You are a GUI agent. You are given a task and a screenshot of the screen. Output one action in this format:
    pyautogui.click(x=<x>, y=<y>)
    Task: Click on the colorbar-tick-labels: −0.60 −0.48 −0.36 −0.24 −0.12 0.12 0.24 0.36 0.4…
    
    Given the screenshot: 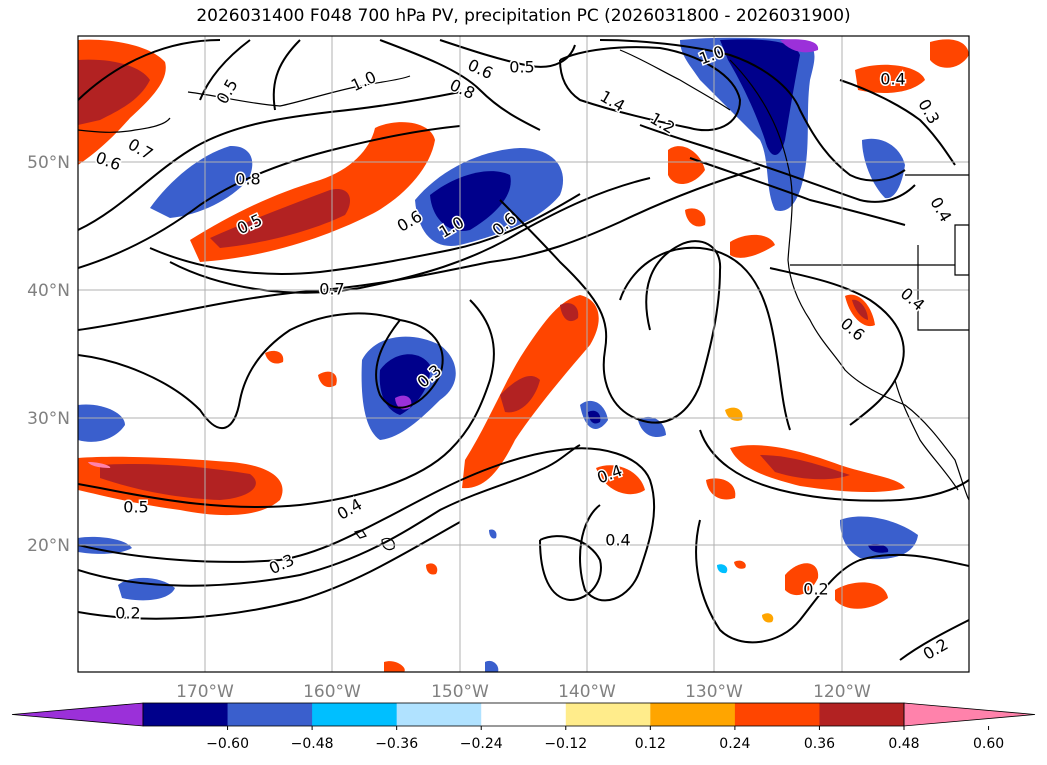 What is the action you would take?
    pyautogui.click(x=605, y=739)
    